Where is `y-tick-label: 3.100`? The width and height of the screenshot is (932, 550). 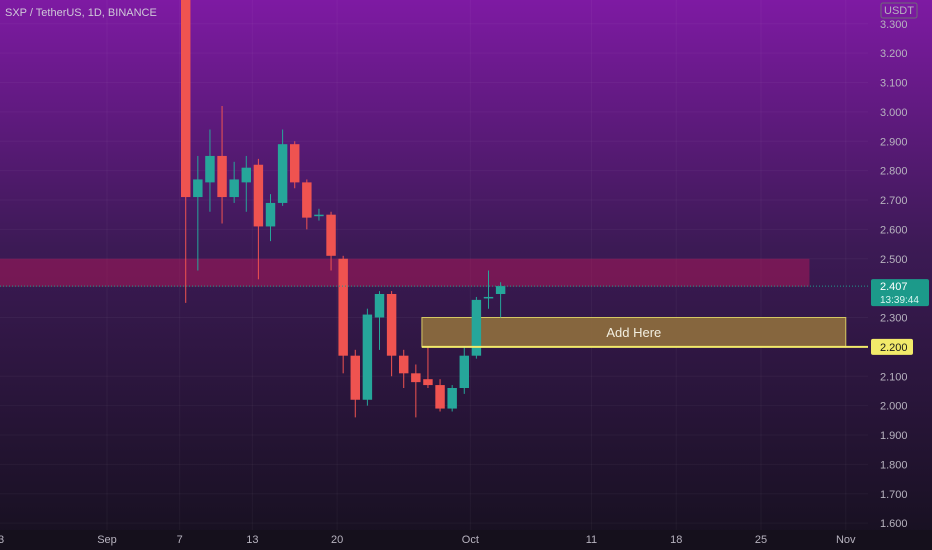 y-tick-label: 3.100 is located at coordinates (894, 84).